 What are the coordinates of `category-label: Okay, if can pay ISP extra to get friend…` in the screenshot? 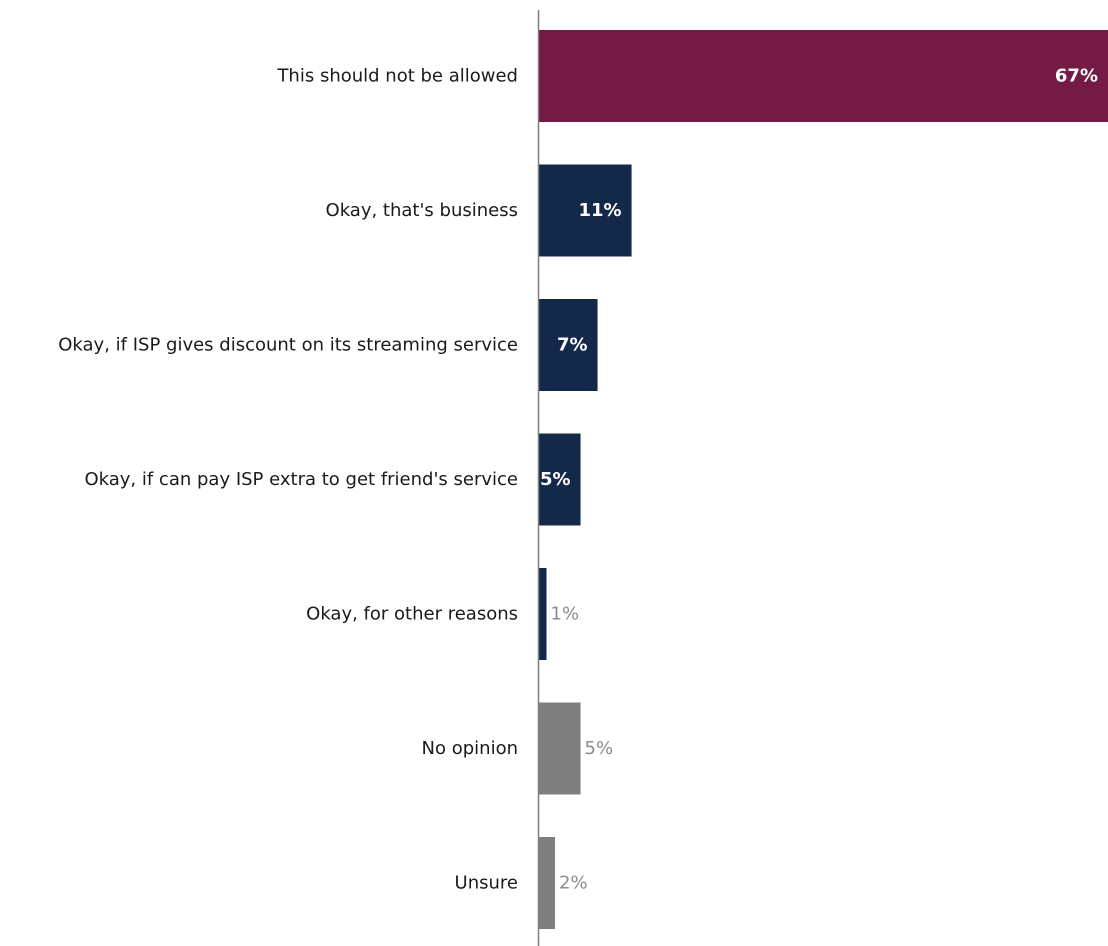 It's located at (301, 479).